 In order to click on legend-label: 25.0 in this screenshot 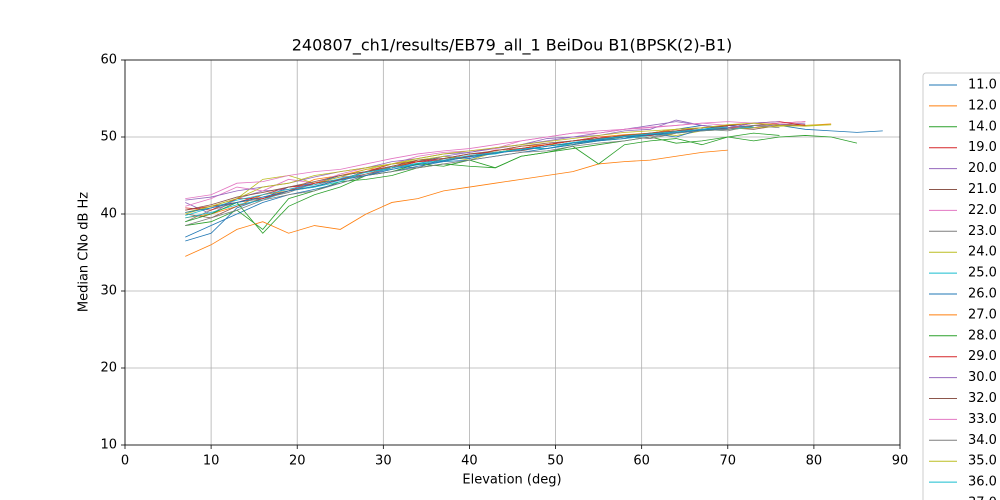, I will do `click(982, 273)`.